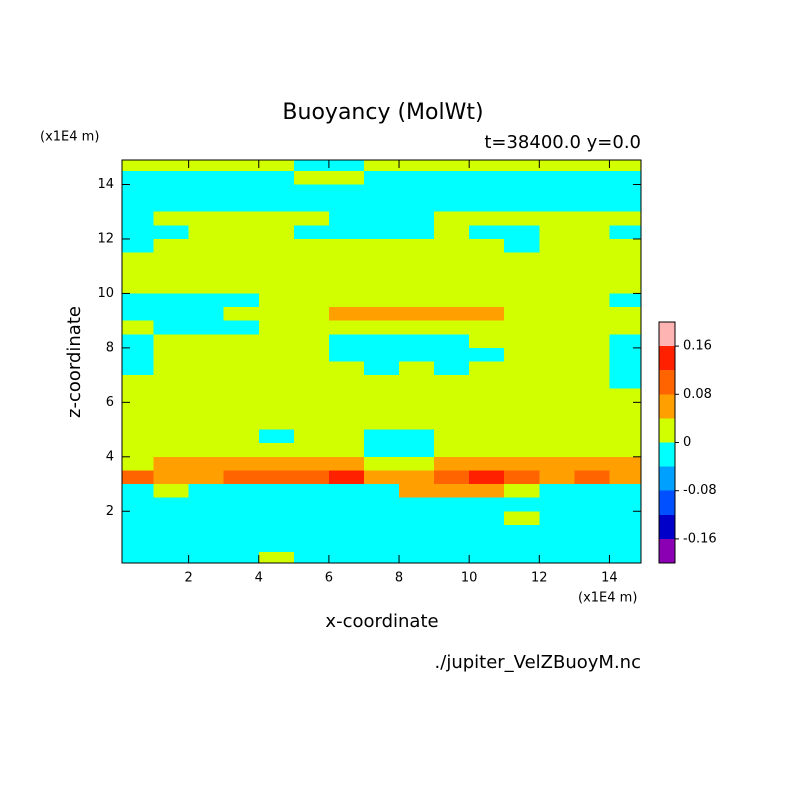 The image size is (804, 804). I want to click on colorbar-frame, so click(667, 442).